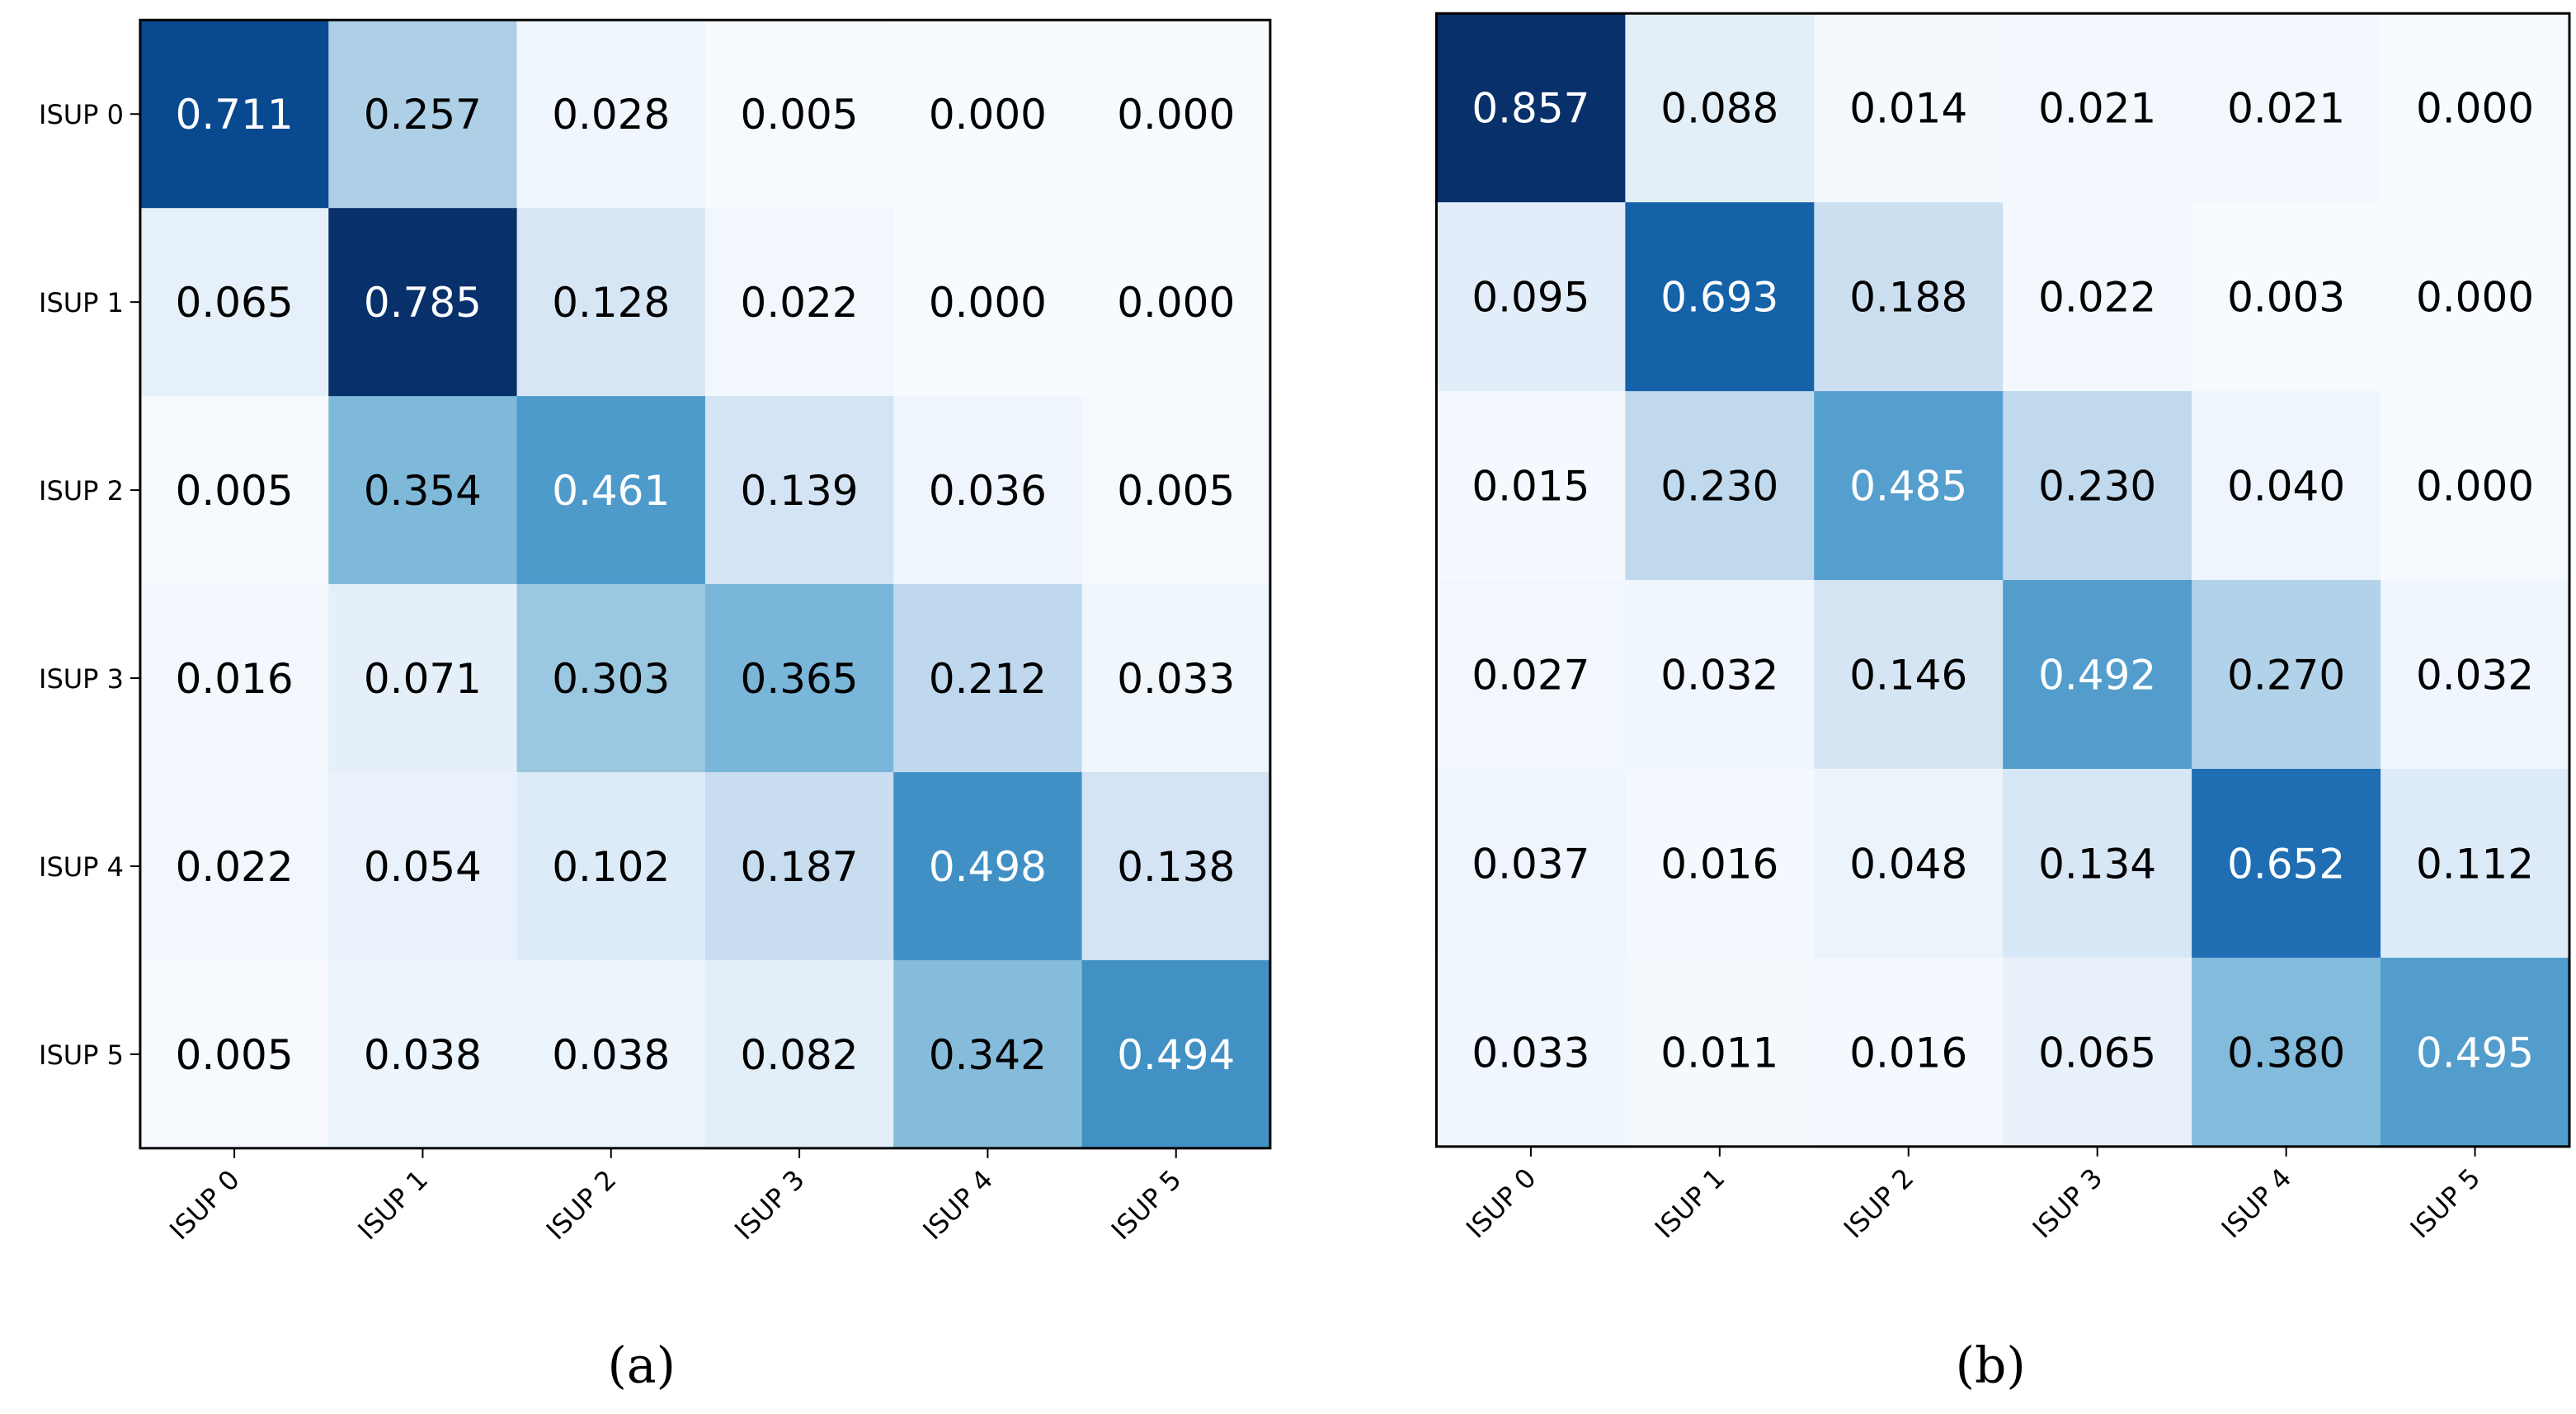 This screenshot has width=2576, height=1414. I want to click on cell-value-label: 0.033, so click(1176, 679).